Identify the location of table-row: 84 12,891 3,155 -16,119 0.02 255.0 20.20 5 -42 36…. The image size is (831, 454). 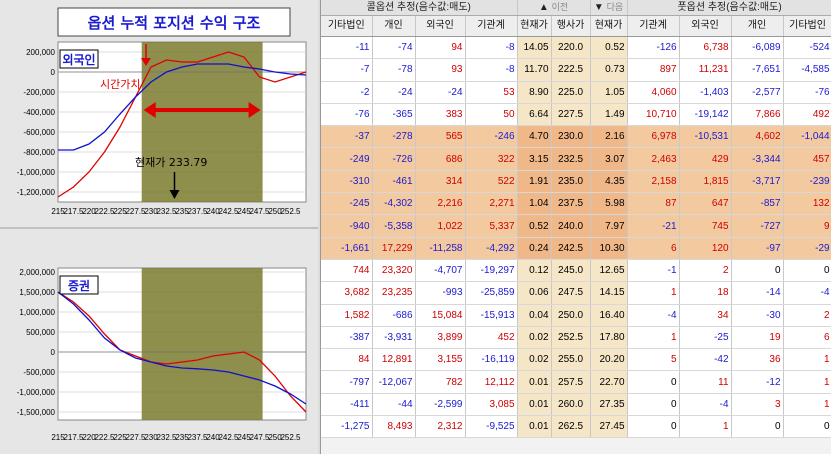
(576, 360).